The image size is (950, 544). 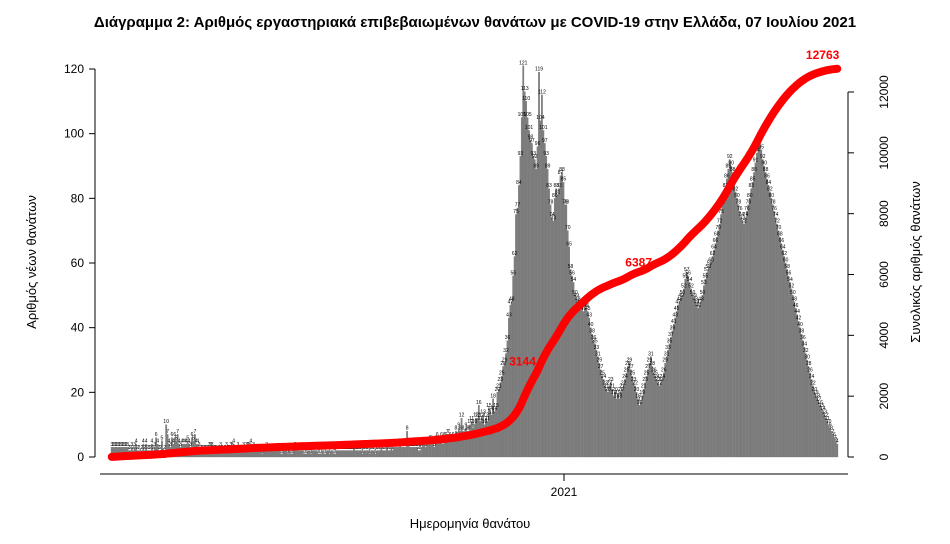 What do you see at coordinates (604, 377) in the screenshot?
I see `daily-deaths-bar-label: 24` at bounding box center [604, 377].